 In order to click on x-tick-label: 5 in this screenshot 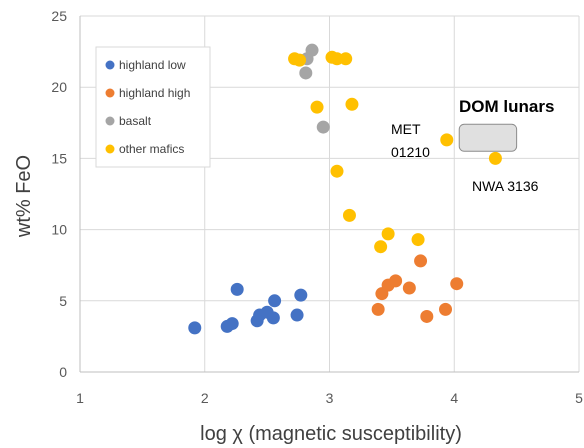, I will do `click(579, 398)`.